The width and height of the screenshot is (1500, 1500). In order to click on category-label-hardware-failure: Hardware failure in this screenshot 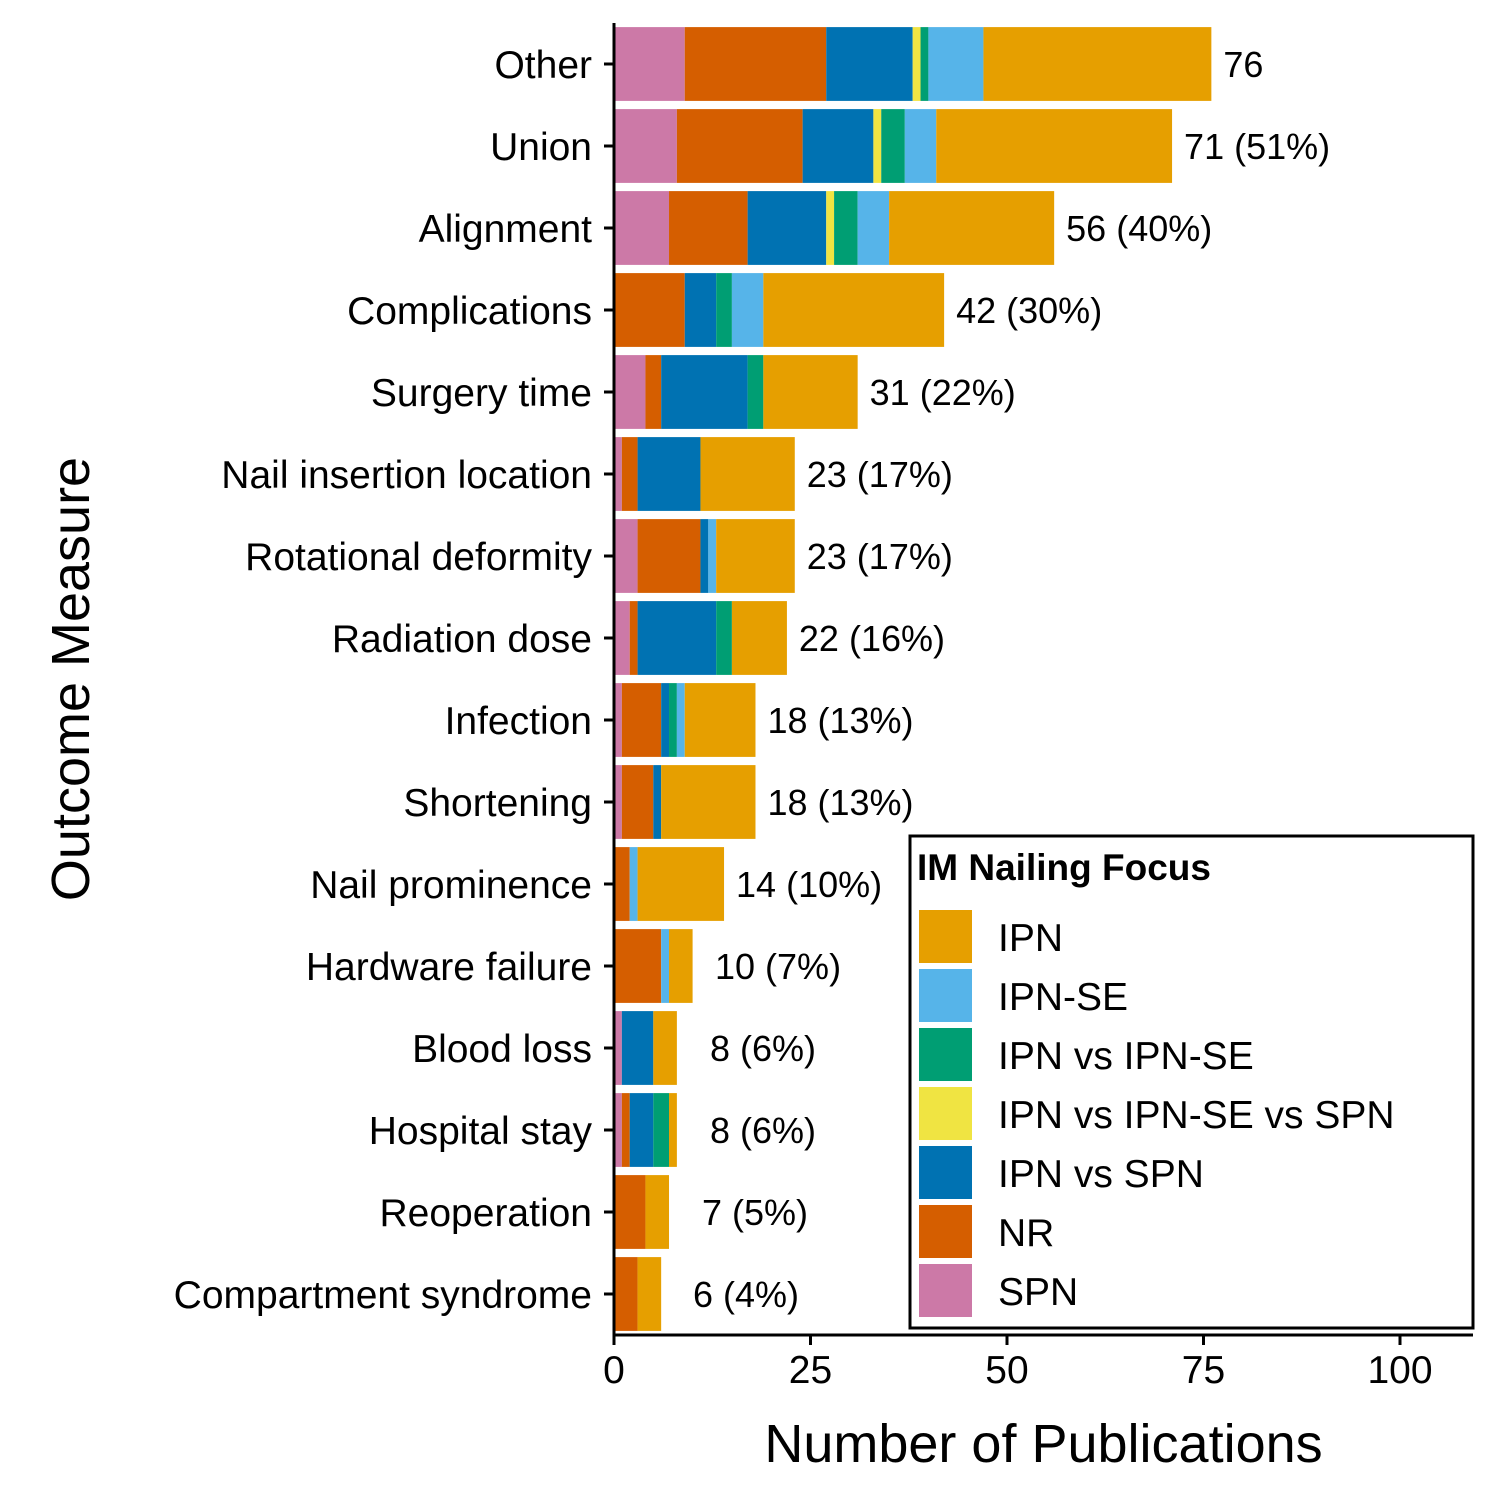, I will do `click(449, 967)`.